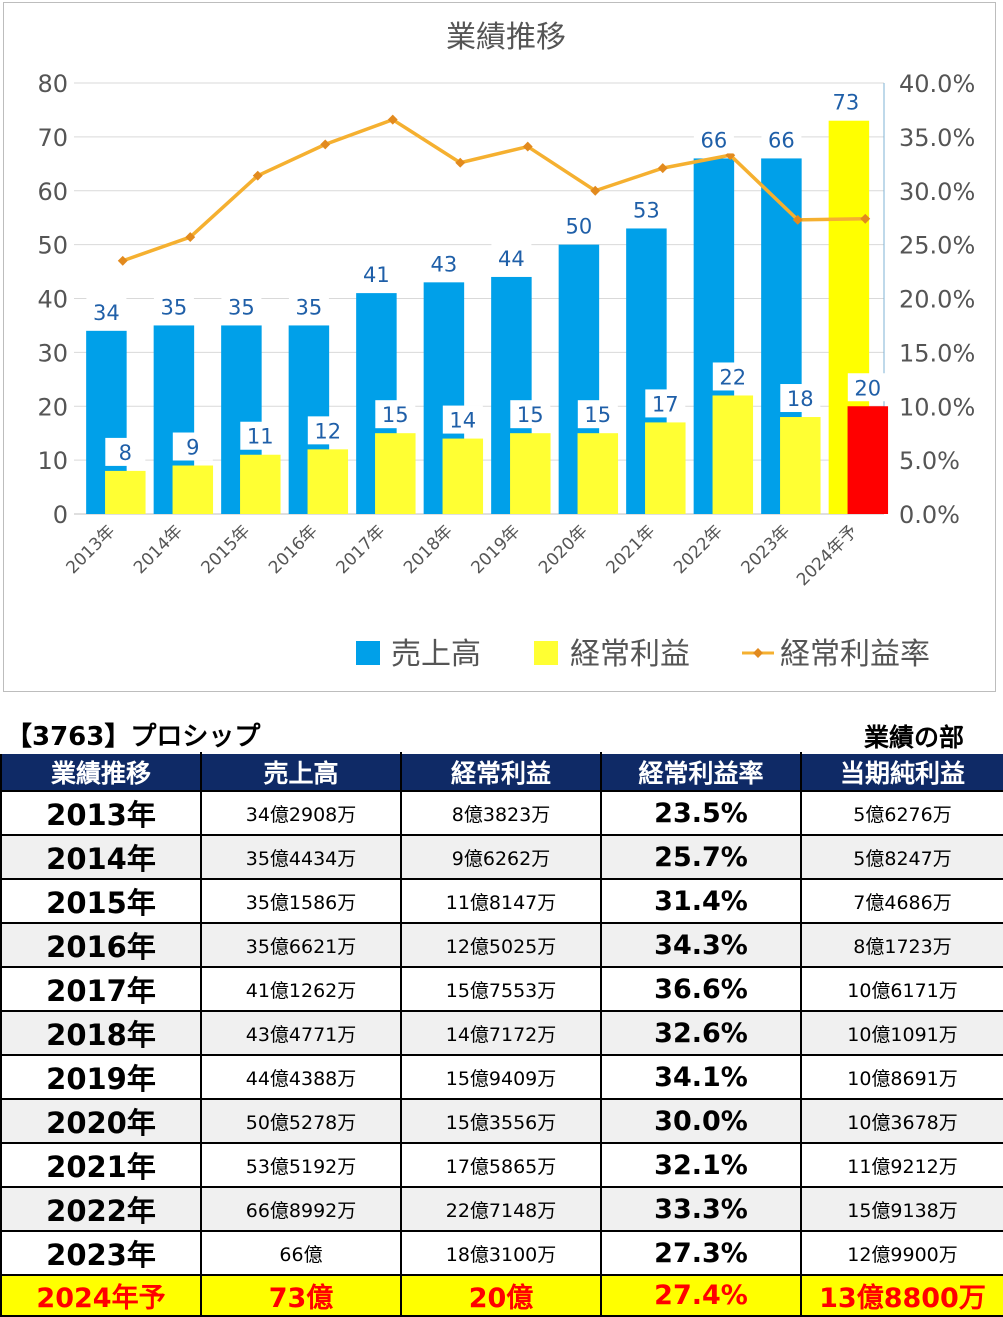  Describe the element at coordinates (501, 1209) in the screenshot. I see `table-row: 2022年 66億8992万 22億7148万 33.3% 15億9138万` at that location.